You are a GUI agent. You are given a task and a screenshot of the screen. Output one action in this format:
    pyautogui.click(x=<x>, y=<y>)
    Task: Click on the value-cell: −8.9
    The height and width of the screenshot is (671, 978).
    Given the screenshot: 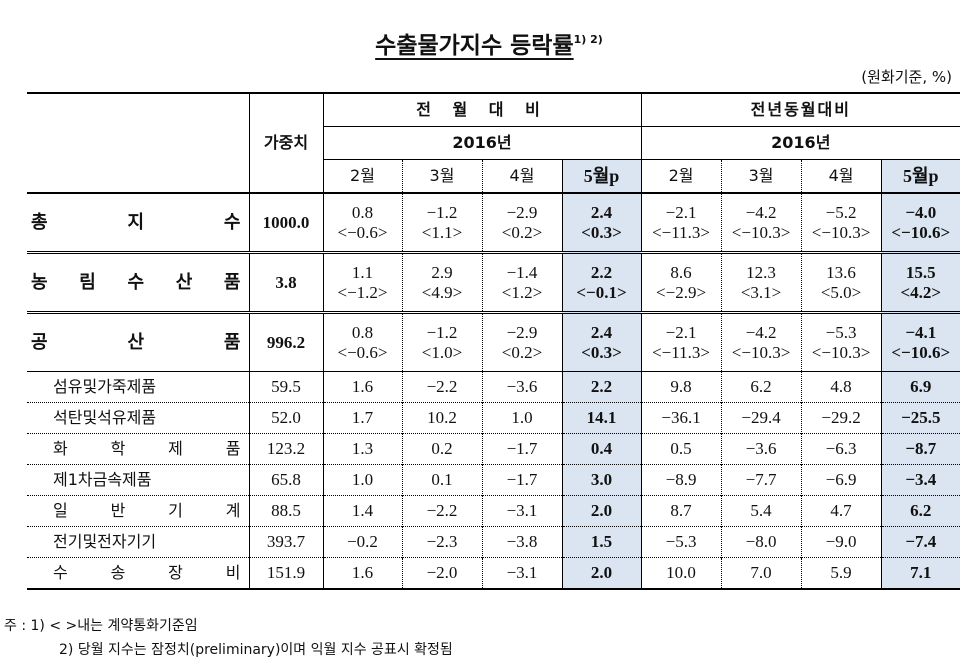 What is the action you would take?
    pyautogui.click(x=681, y=480)
    